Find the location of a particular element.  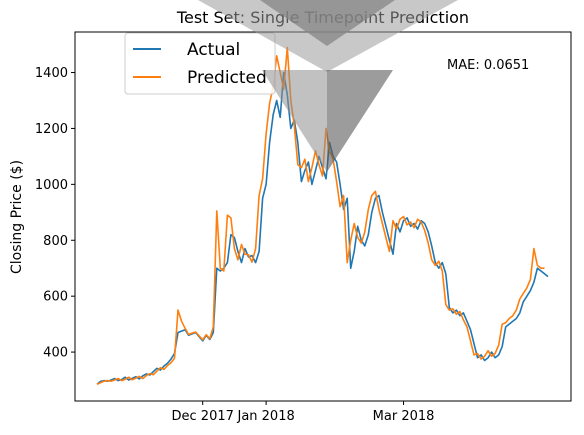

mae-annotation: MAE: 0.0651 is located at coordinates (488, 65).